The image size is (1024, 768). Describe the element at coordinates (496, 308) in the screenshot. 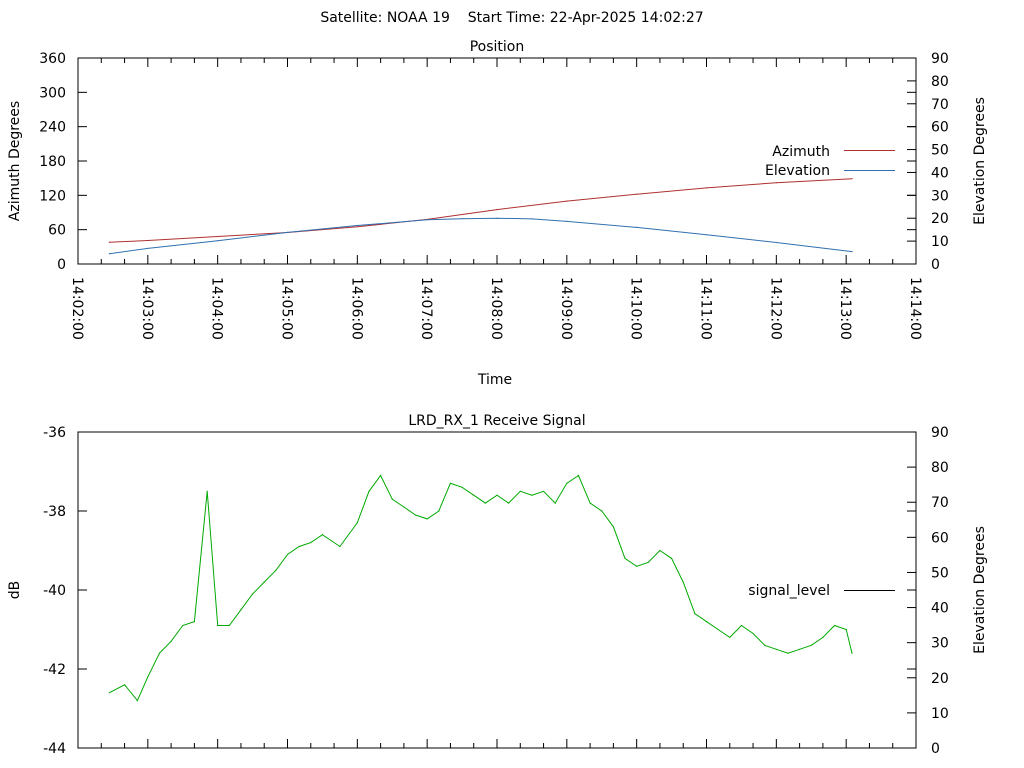

I see `x-tick-label: 14:08:00` at that location.